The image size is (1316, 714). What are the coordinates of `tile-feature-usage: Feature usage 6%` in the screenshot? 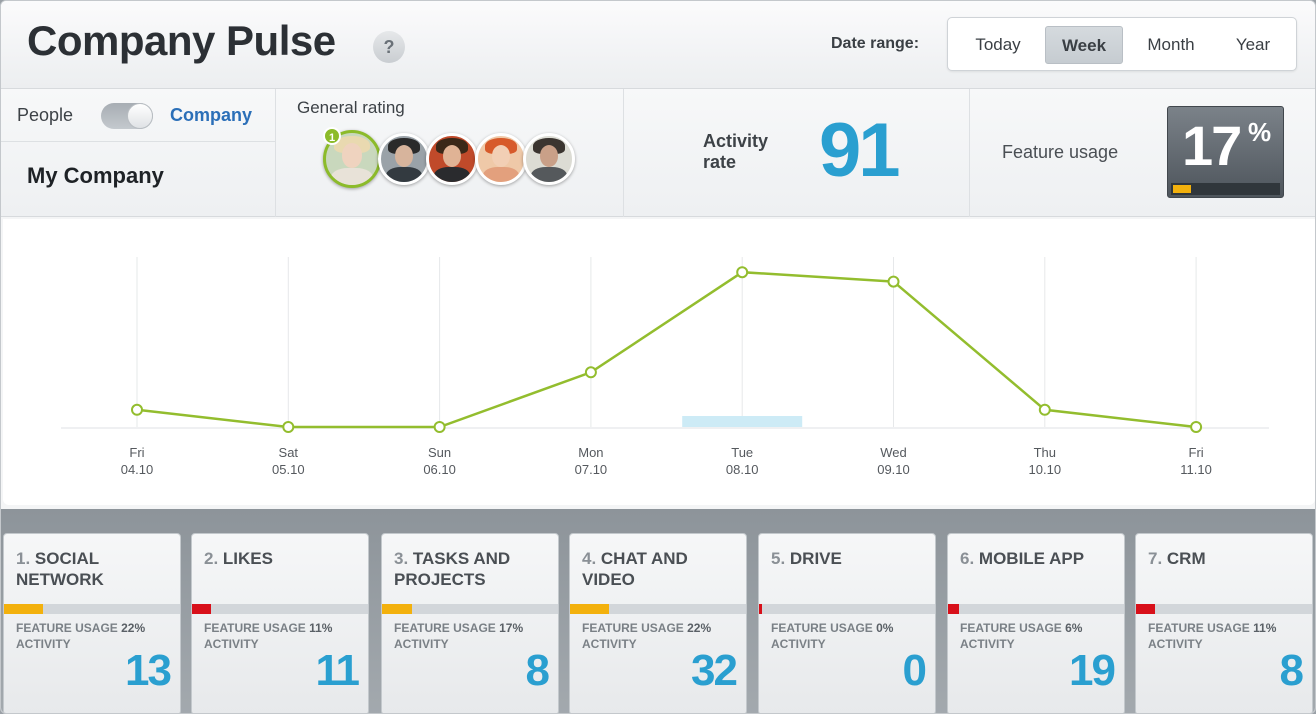 It's located at (1021, 628).